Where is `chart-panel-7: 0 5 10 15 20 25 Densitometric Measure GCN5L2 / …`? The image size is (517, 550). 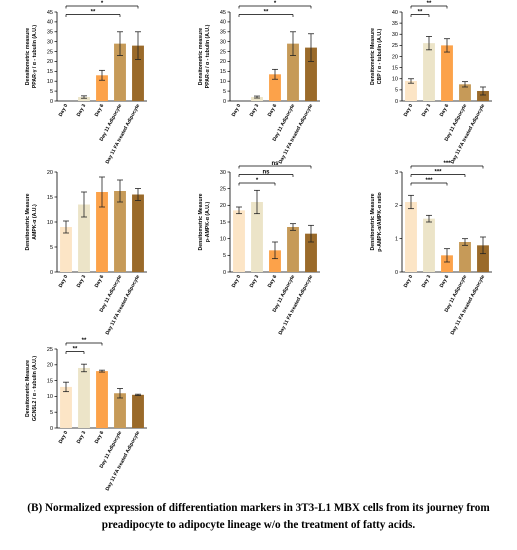 chart-panel-7: 0 5 10 15 20 25 Densitometric Measure GCN5L2 / … is located at coordinates (86, 415).